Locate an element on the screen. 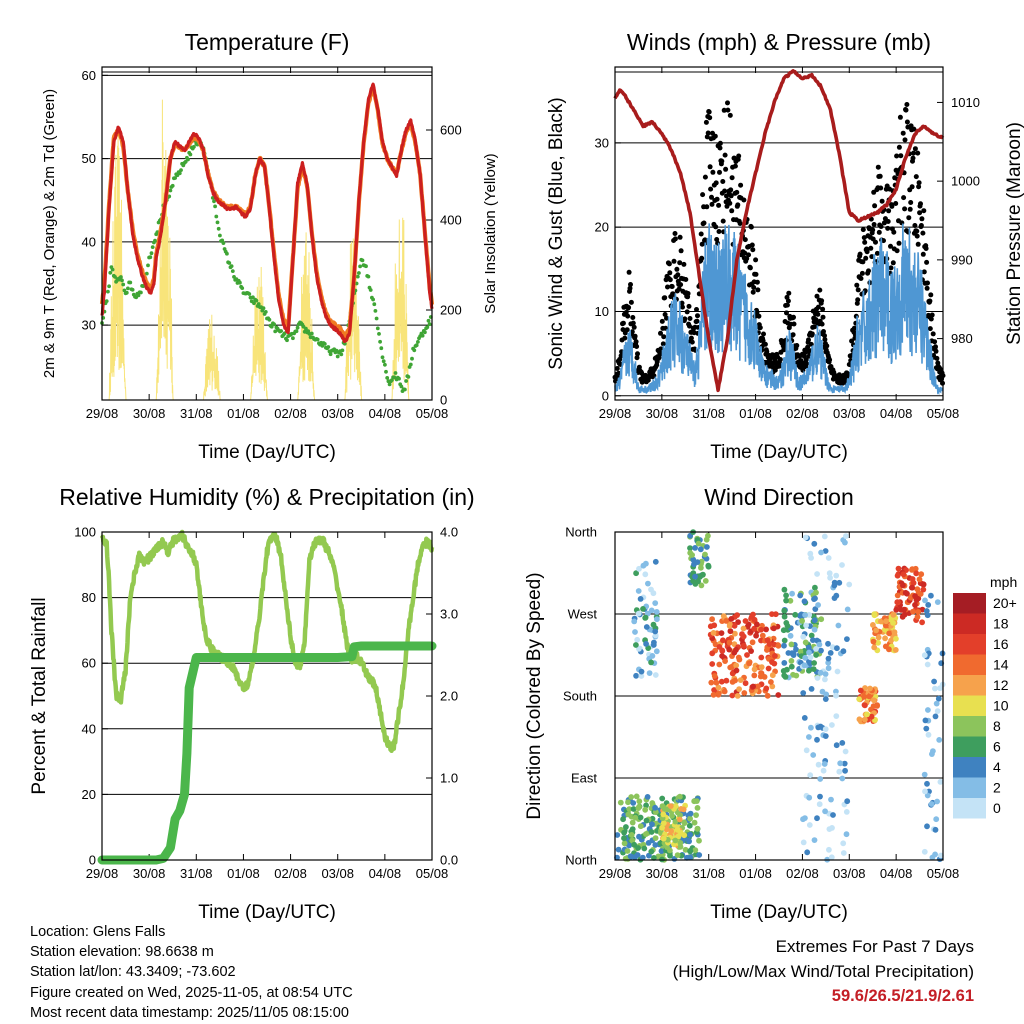  y-tick-label: West is located at coordinates (583, 614).